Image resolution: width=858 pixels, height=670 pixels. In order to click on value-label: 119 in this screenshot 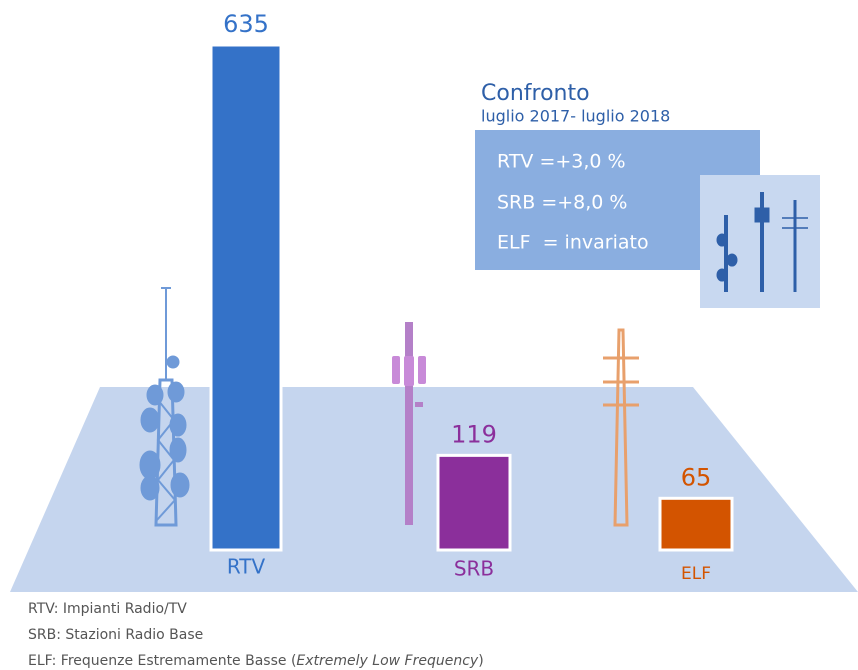, I will do `click(474, 434)`.